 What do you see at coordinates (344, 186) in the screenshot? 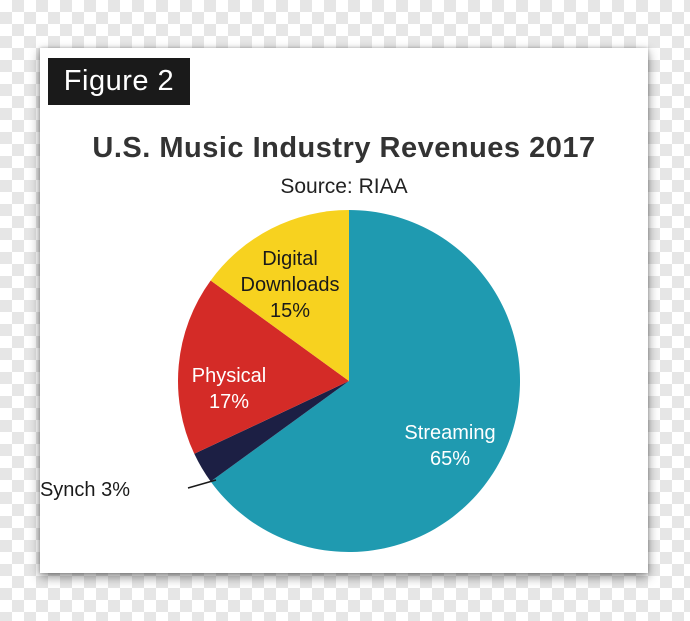
I see `chart-subtitle: Source: RIAA` at bounding box center [344, 186].